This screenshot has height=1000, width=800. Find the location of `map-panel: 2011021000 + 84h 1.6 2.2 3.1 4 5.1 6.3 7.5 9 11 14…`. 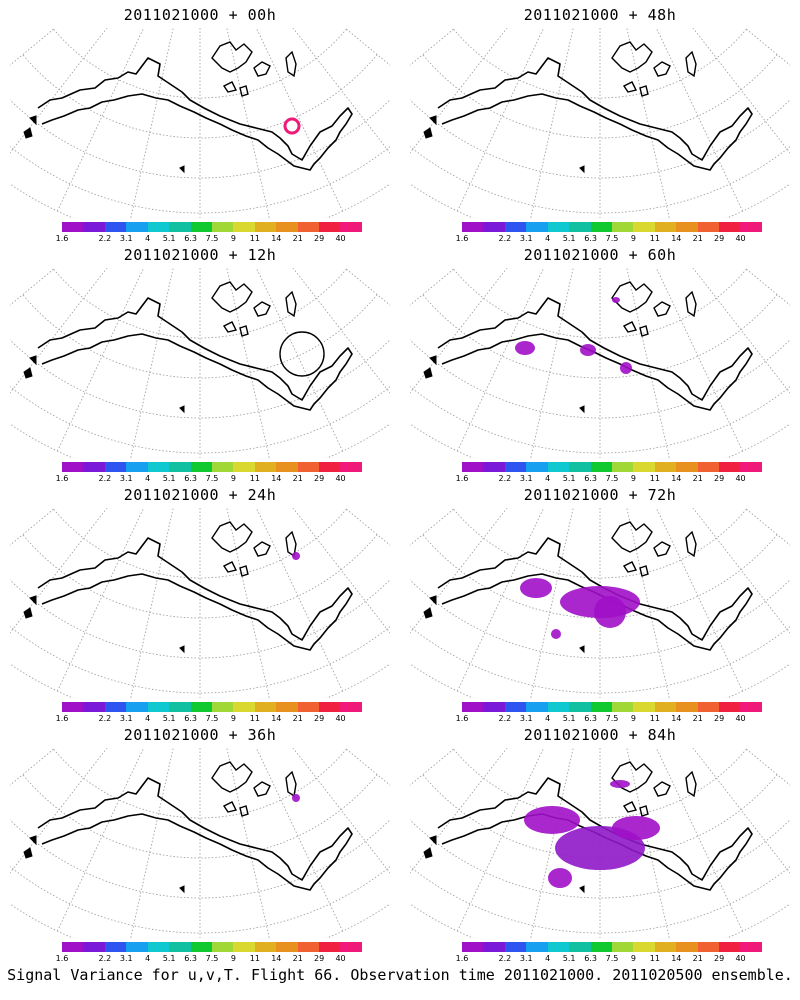

map-panel: 2011021000 + 84h 1.6 2.2 3.1 4 5.1 6.3 7.5 9 11 14… is located at coordinates (600, 841).